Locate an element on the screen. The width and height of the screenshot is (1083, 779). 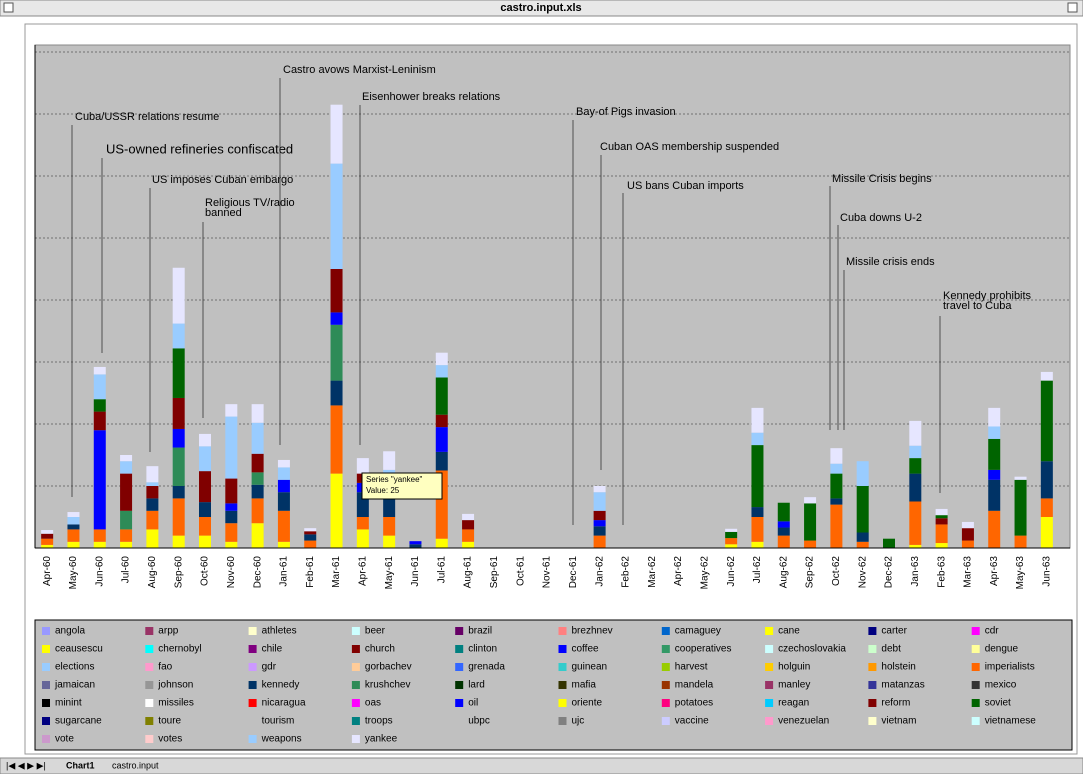
legend-label: chile is located at coordinates (272, 649).